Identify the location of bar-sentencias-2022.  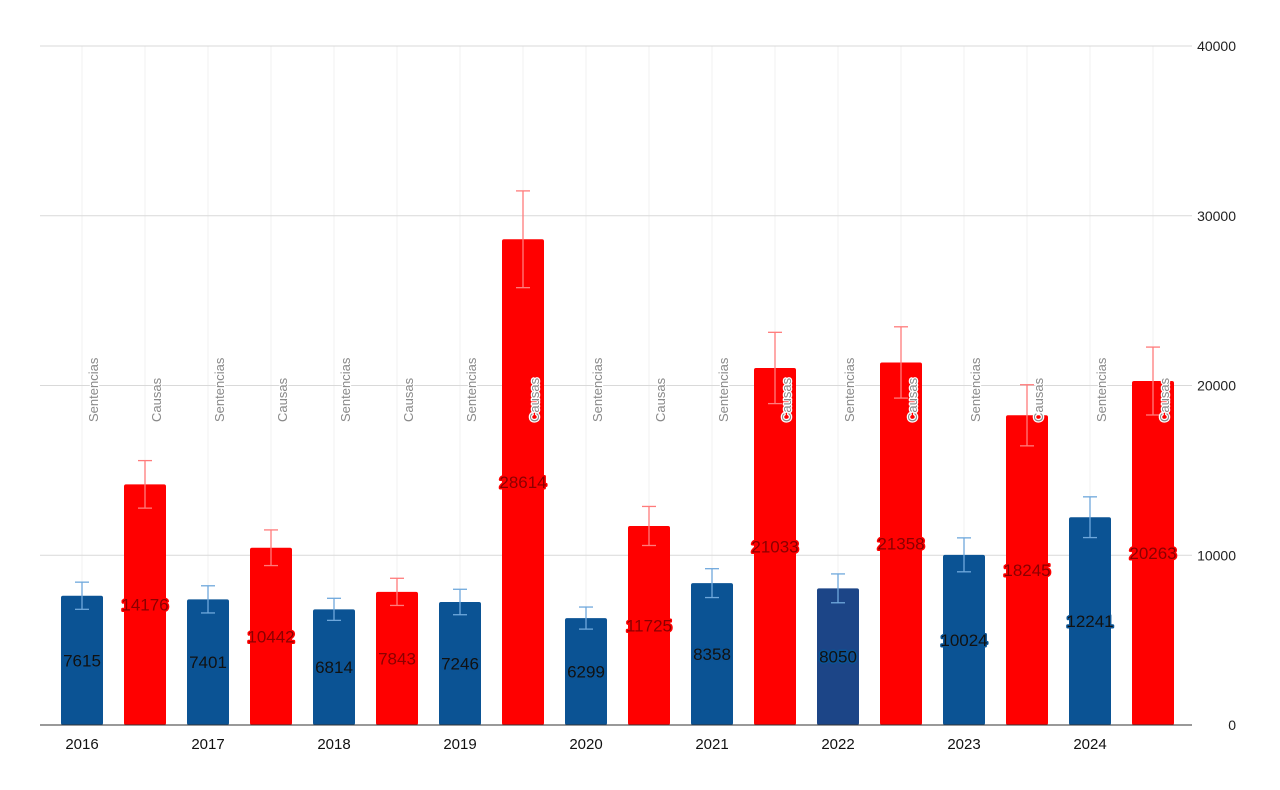
(838, 656).